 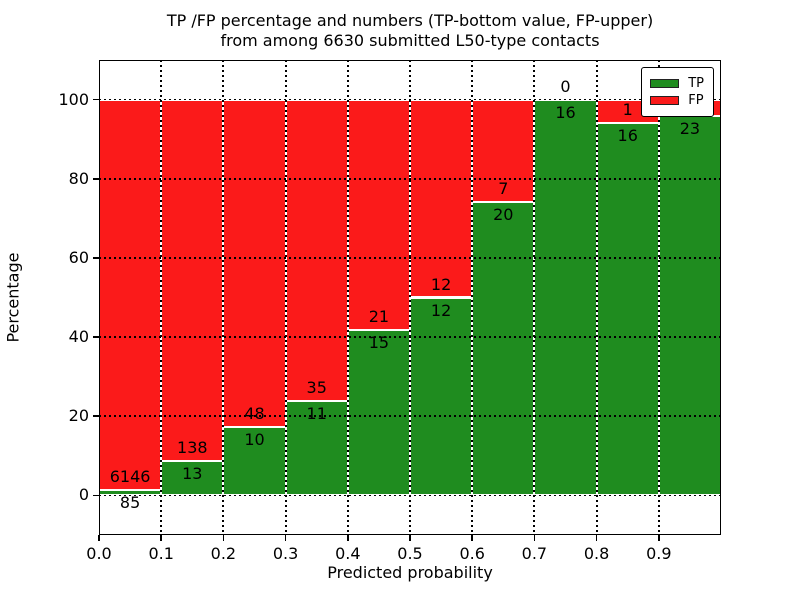 I want to click on y-axis-label: Percentage, so click(x=13, y=297).